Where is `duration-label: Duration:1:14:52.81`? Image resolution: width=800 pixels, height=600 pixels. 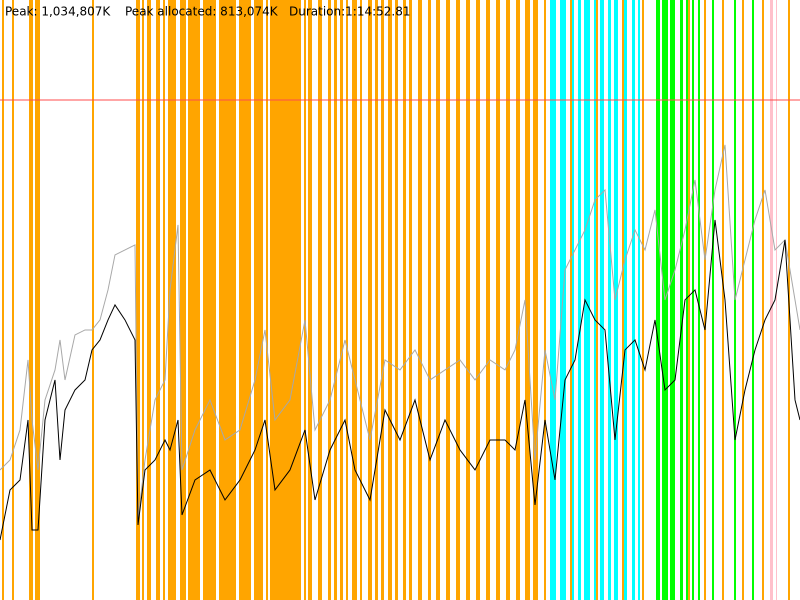 duration-label: Duration:1:14:52.81 is located at coordinates (350, 12).